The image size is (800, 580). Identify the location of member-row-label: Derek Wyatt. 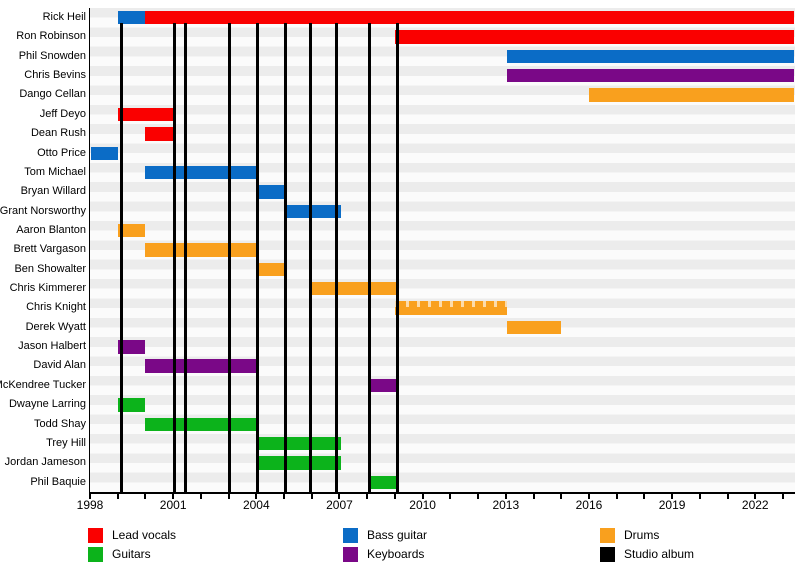
(55, 326).